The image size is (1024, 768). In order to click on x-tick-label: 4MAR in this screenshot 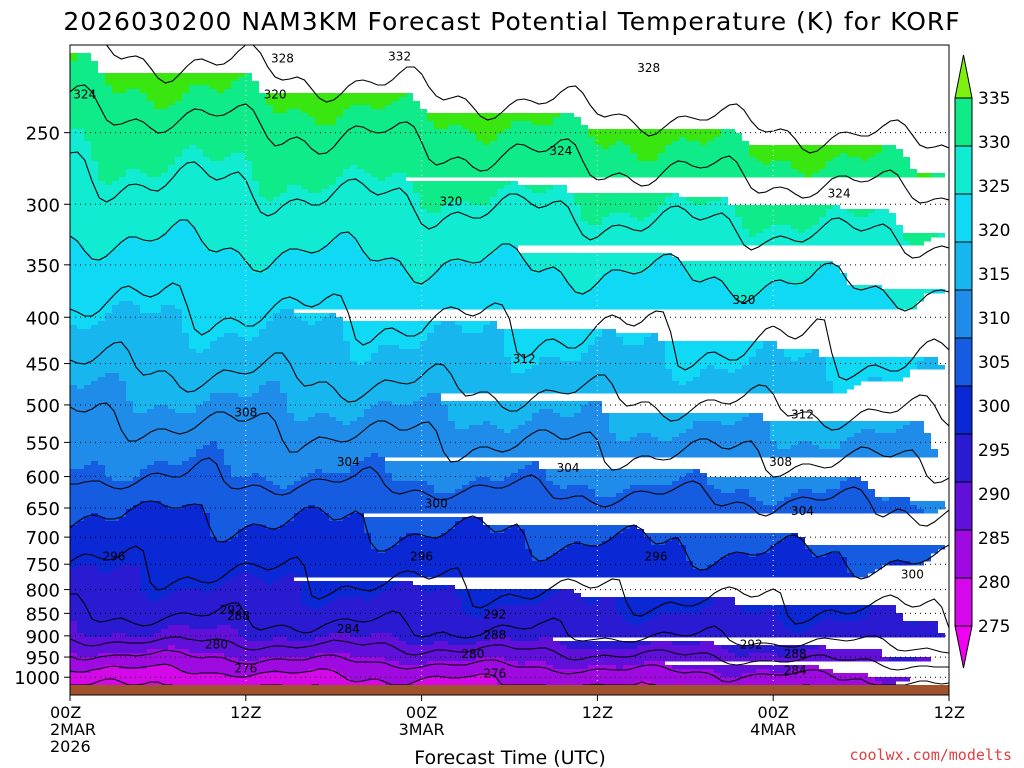, I will do `click(773, 729)`.